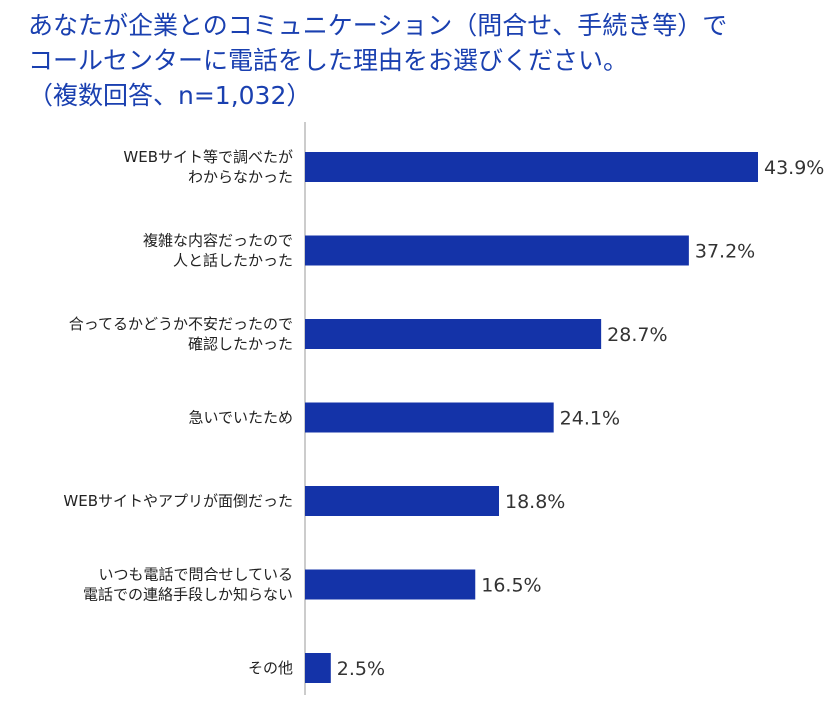 This screenshot has width=840, height=727. Describe the element at coordinates (590, 419) in the screenshot. I see `value-label-4: 24.1%` at that location.